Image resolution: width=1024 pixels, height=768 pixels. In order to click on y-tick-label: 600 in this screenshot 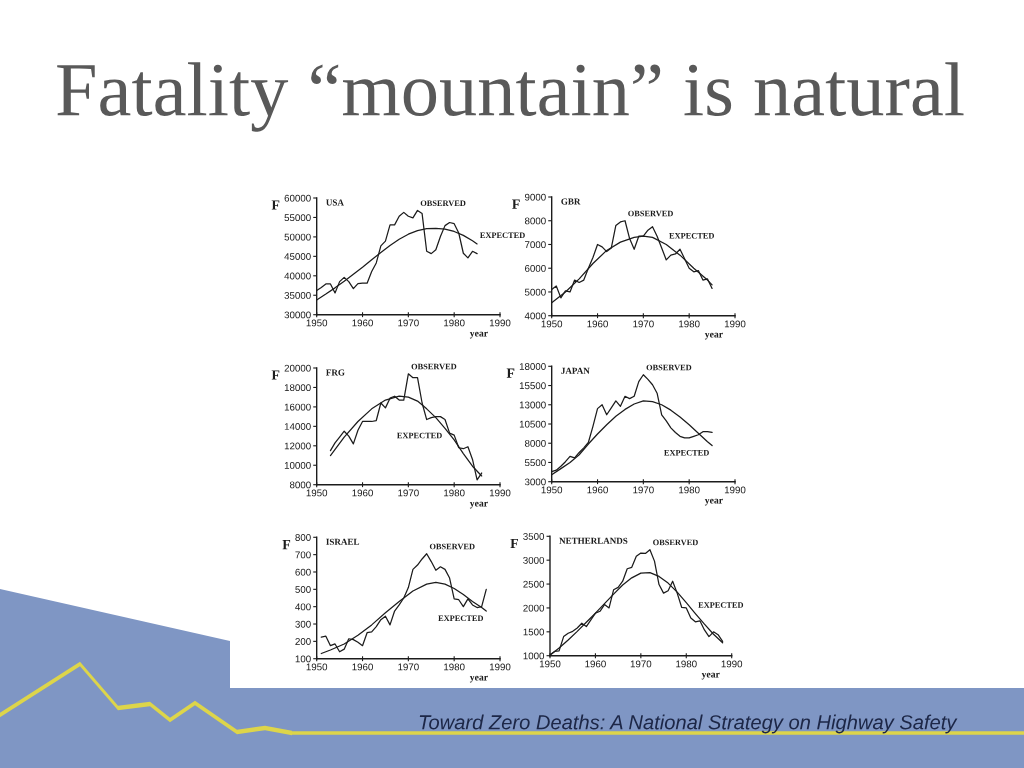, I will do `click(303, 572)`.